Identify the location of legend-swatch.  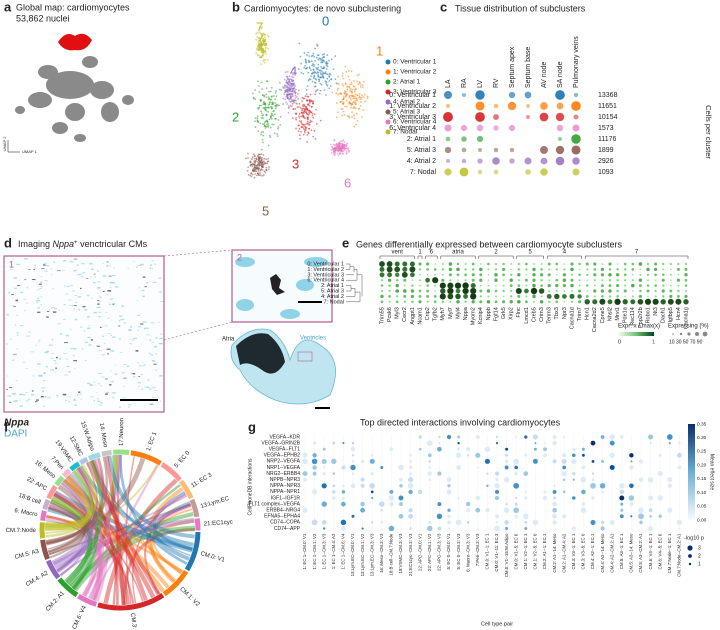
(388, 62).